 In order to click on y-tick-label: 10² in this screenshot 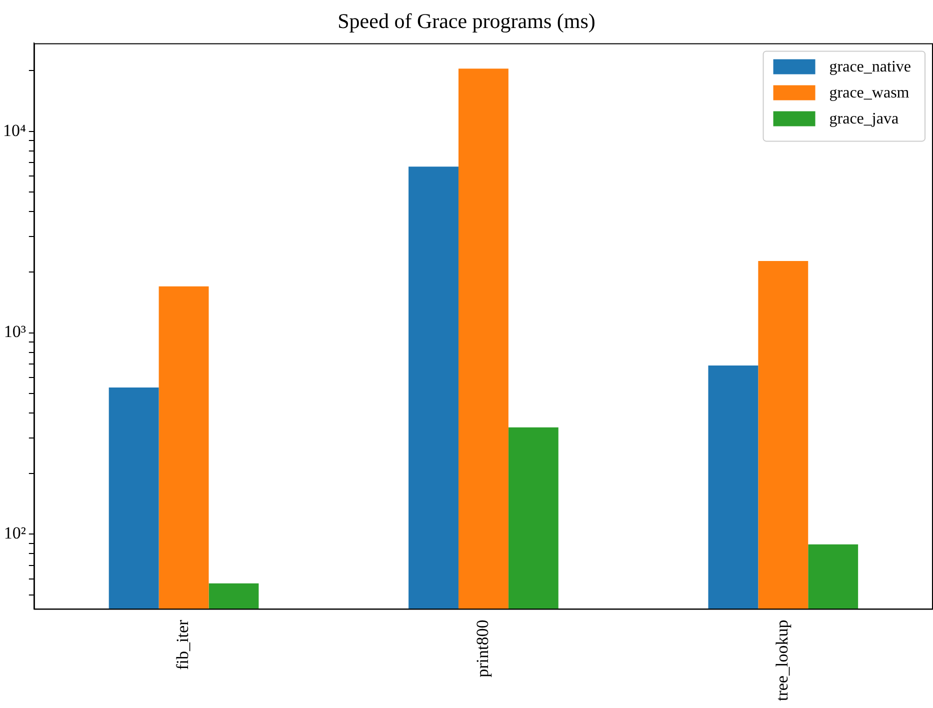, I will do `click(15, 533)`.